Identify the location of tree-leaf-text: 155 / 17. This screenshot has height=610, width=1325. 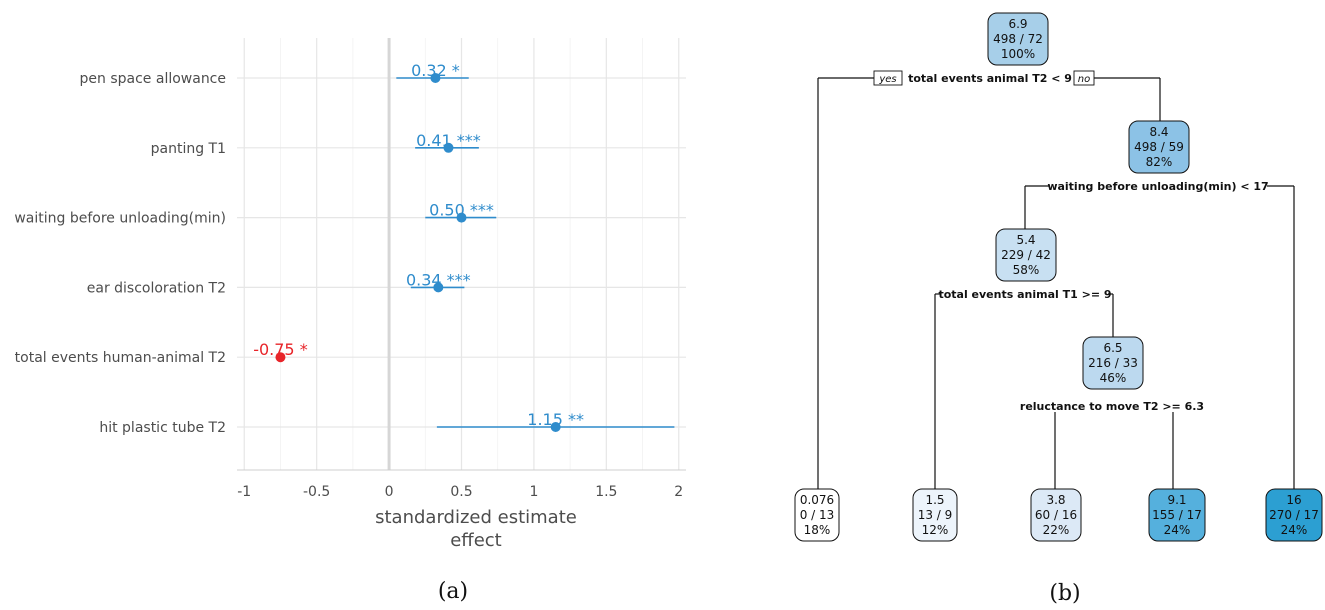
(1177, 515).